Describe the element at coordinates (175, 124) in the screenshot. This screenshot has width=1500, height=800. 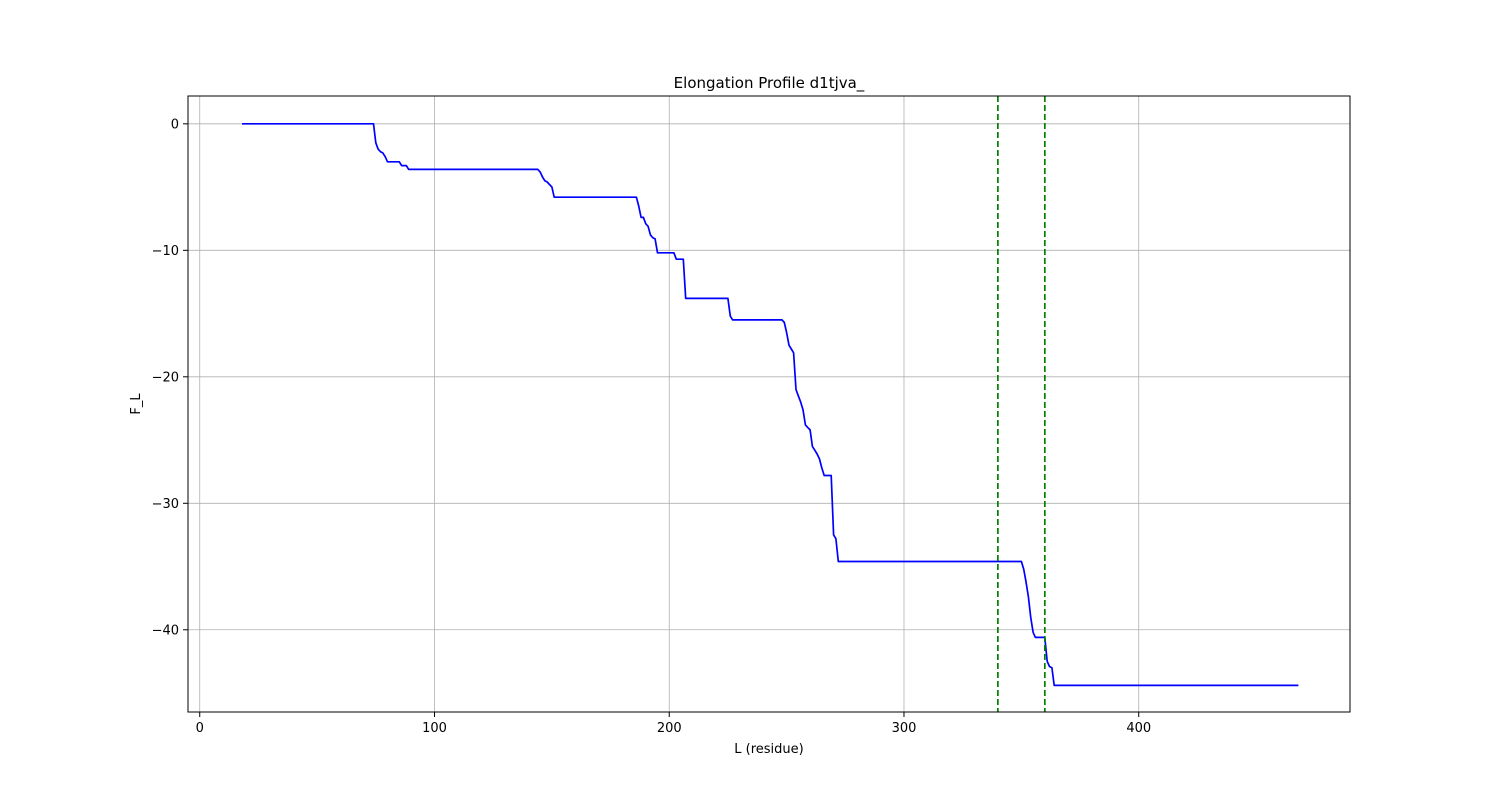
I see `y-tick-label: 0` at that location.